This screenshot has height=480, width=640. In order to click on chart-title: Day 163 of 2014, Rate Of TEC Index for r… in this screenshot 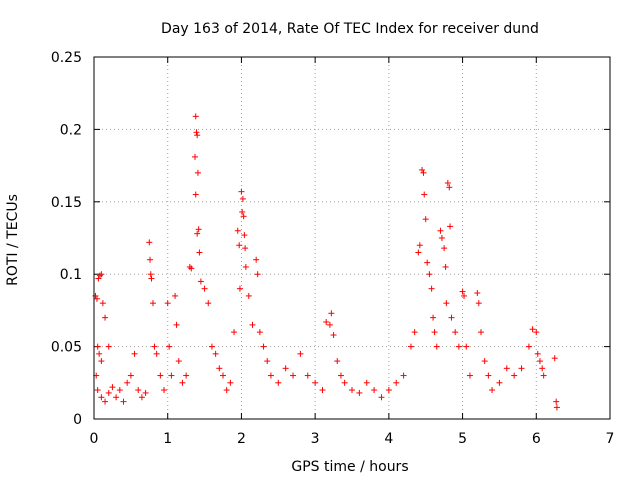, I will do `click(350, 29)`.